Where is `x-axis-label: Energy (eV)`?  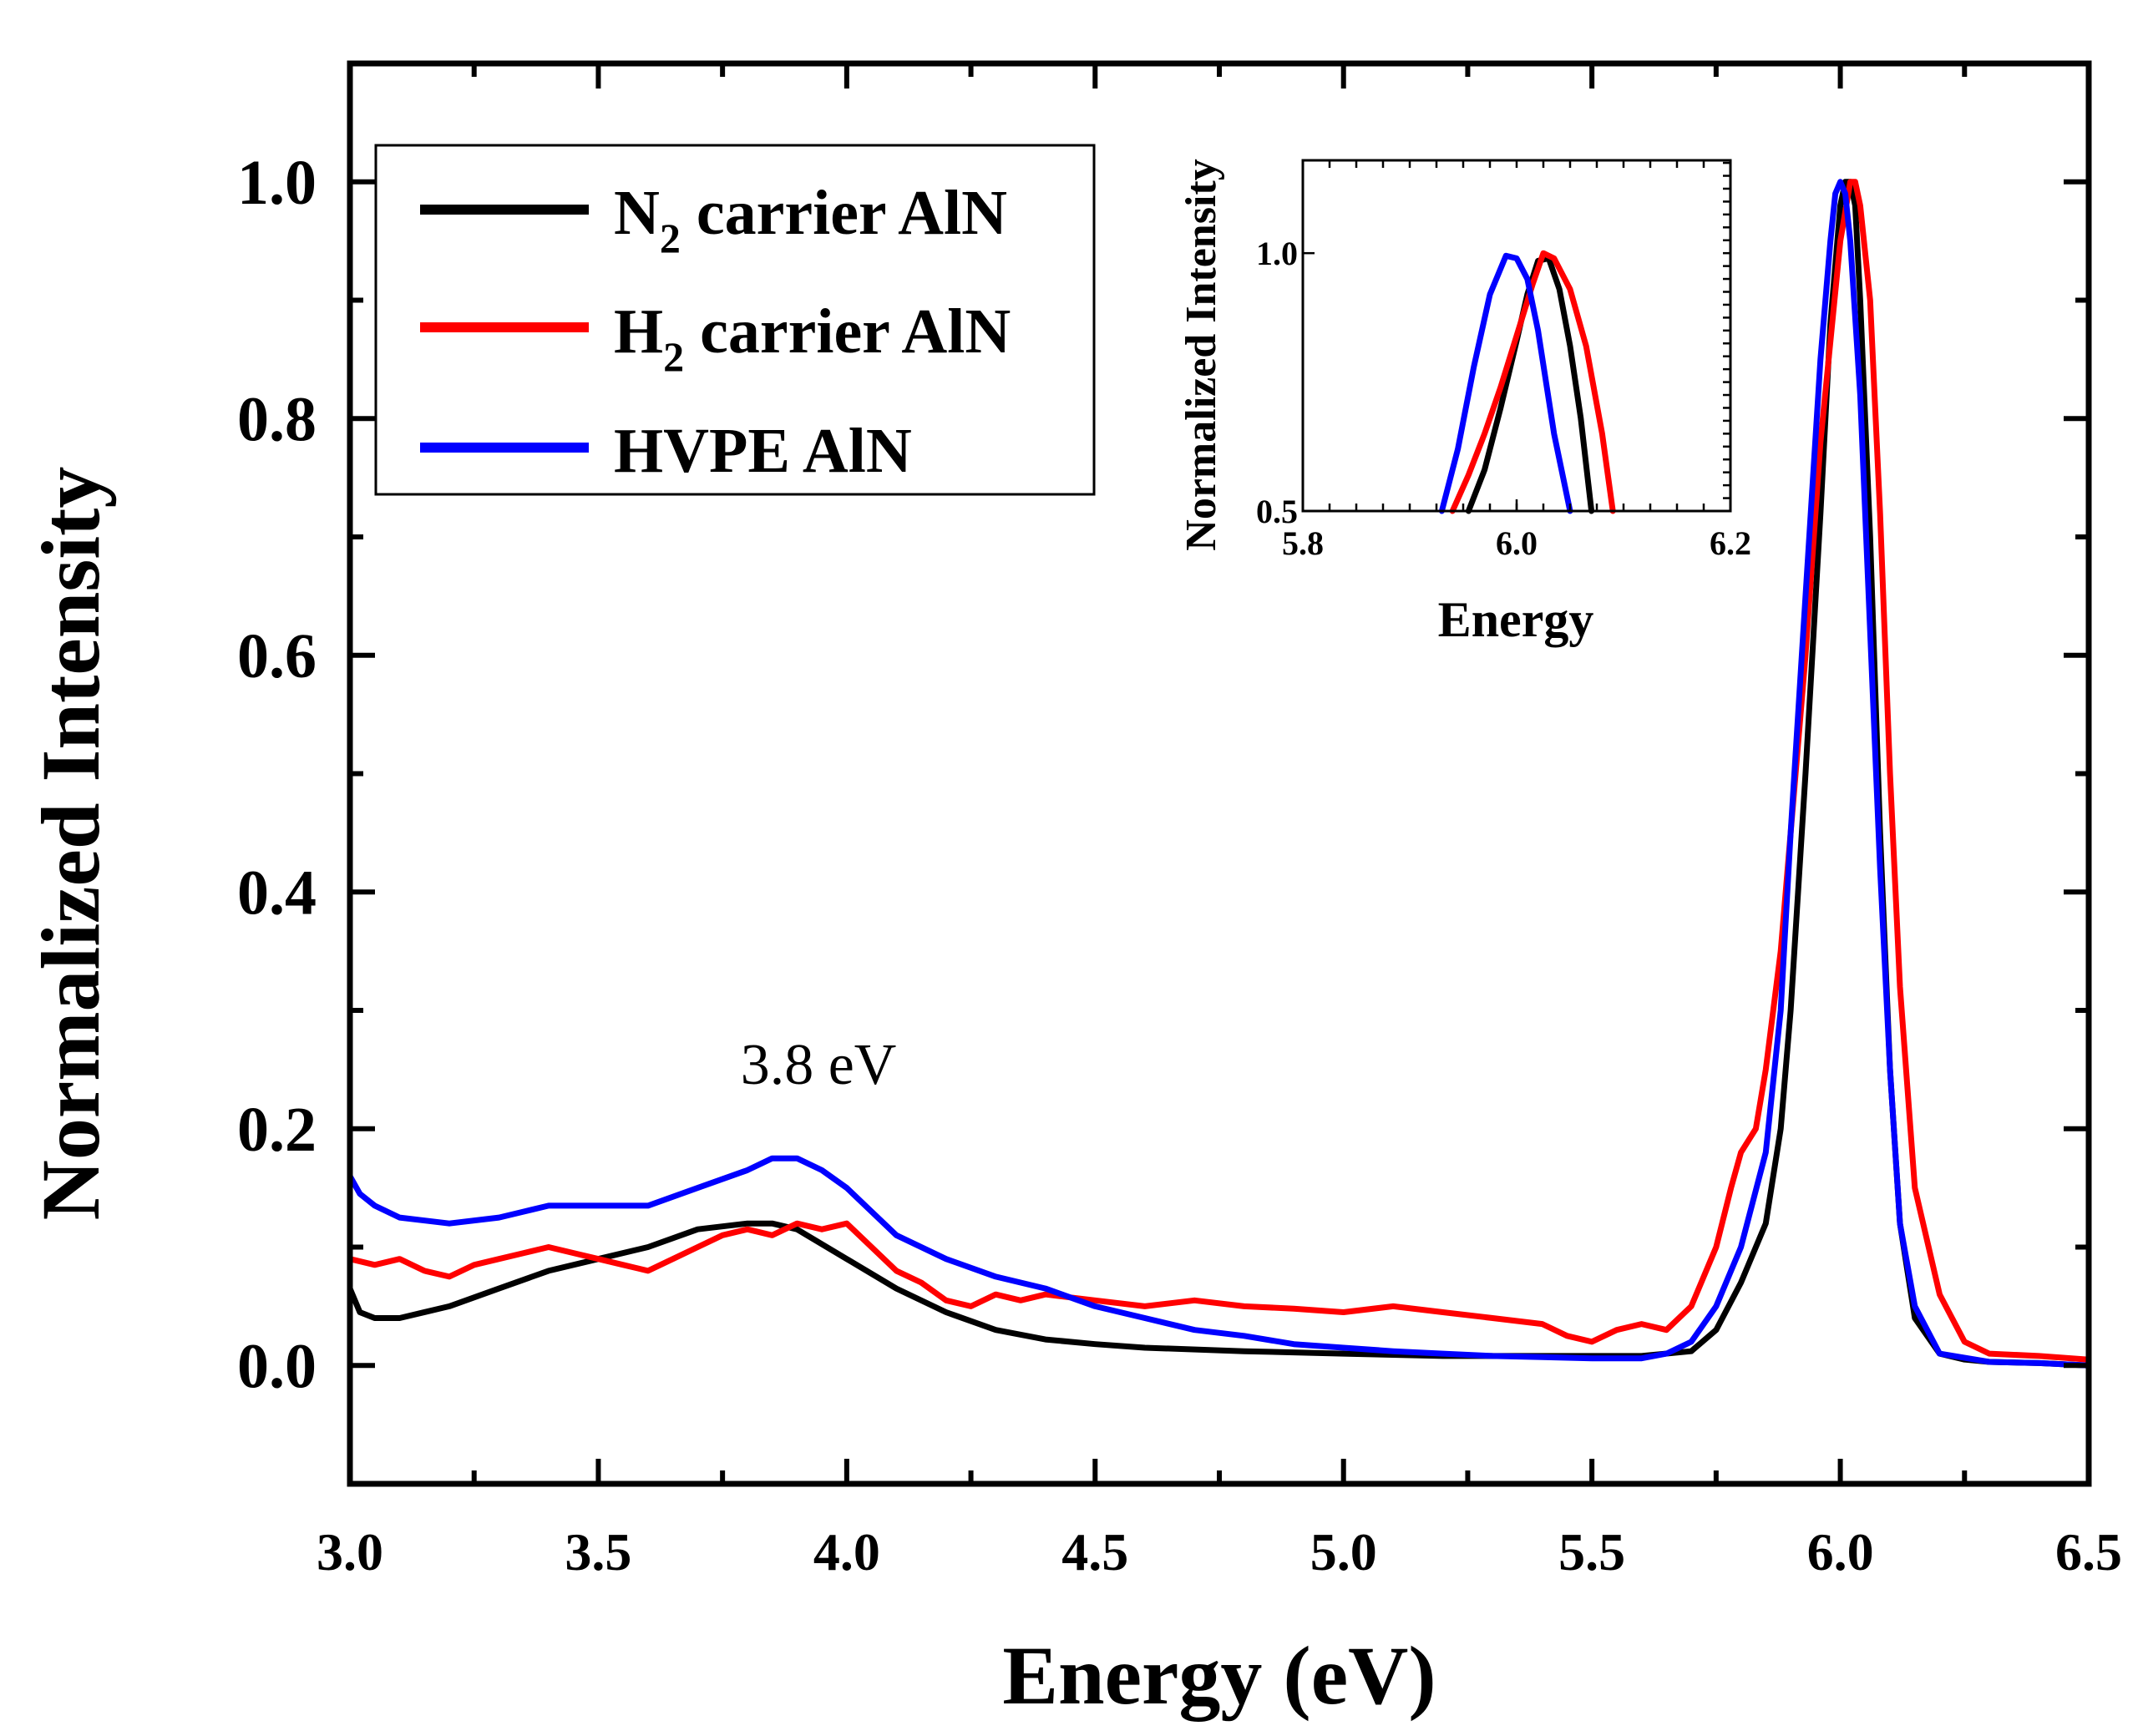
x-axis-label: Energy (eV) is located at coordinates (1219, 1675).